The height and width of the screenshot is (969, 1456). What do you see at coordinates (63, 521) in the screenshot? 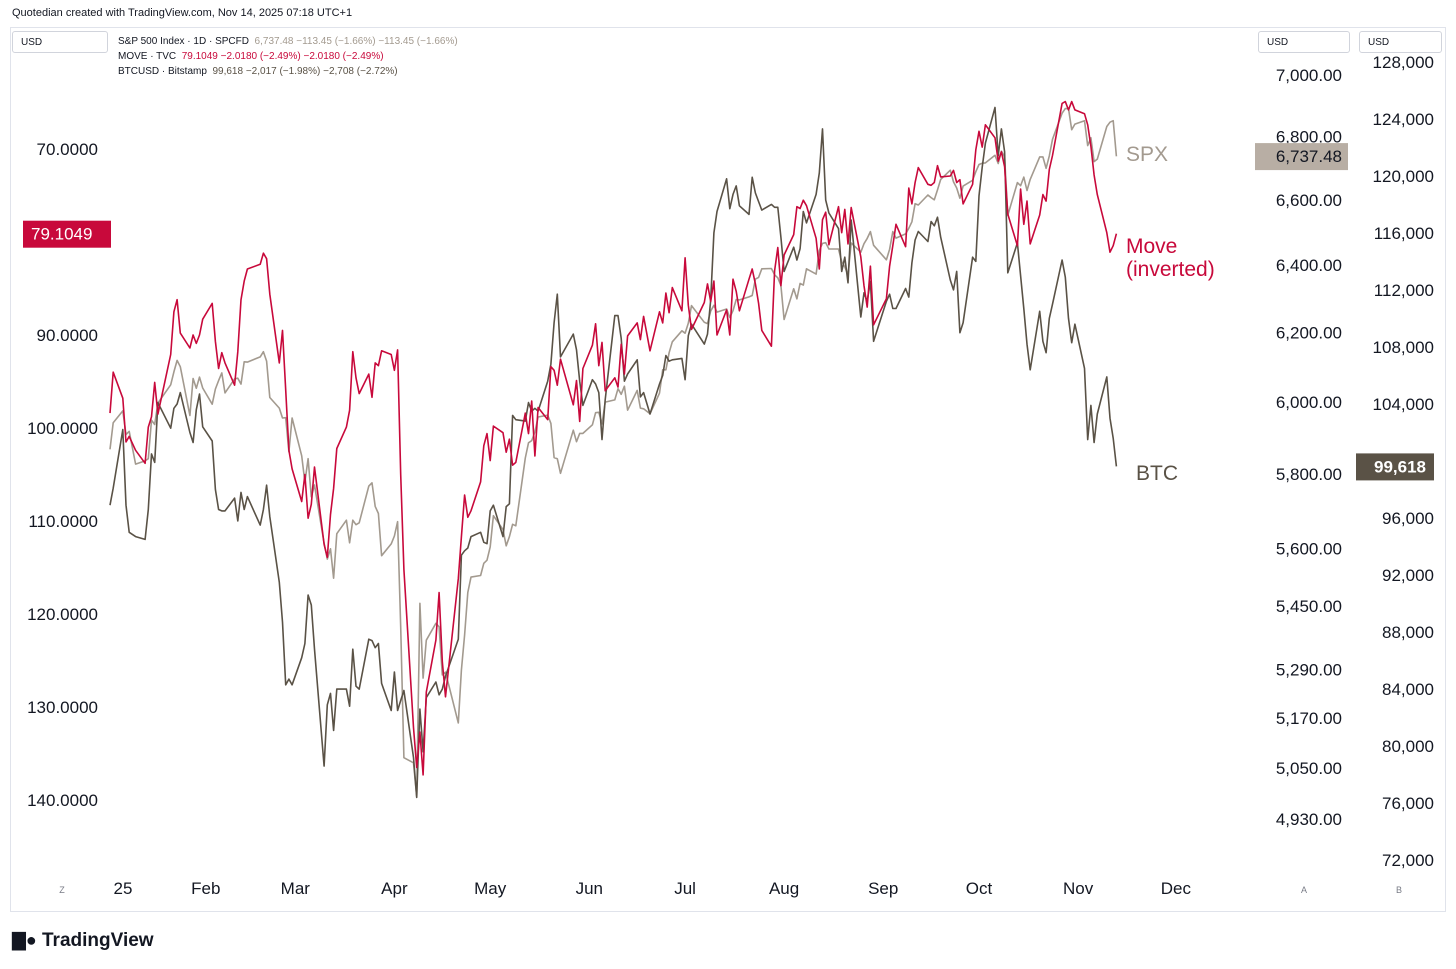
I see `left-tick-label: 110.0000` at bounding box center [63, 521].